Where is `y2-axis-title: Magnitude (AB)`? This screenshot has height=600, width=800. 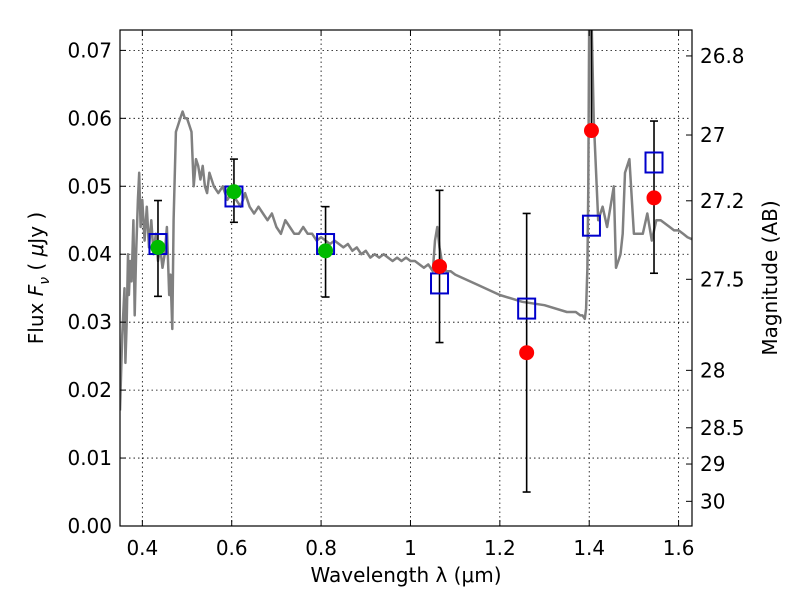
y2-axis-title: Magnitude (AB) is located at coordinates (770, 277).